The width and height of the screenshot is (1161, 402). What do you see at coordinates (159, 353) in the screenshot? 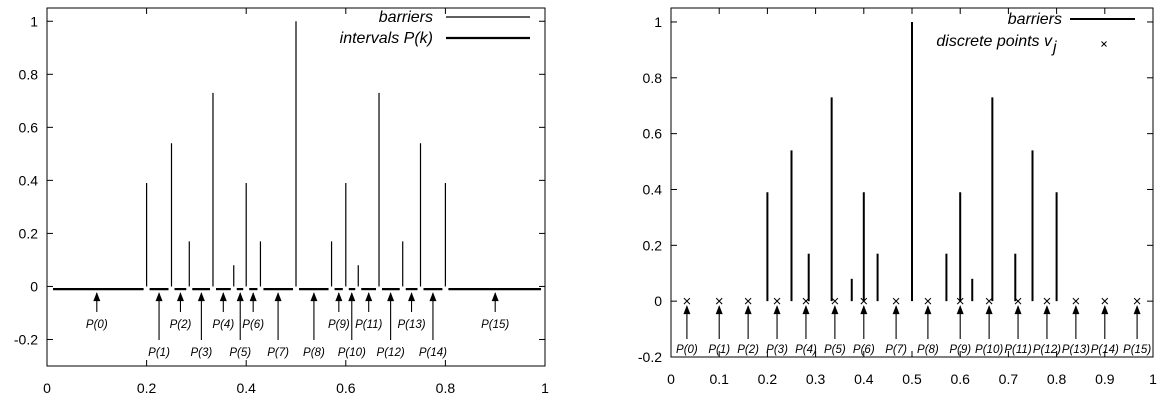
I see `interval-label: P(1)` at bounding box center [159, 353].